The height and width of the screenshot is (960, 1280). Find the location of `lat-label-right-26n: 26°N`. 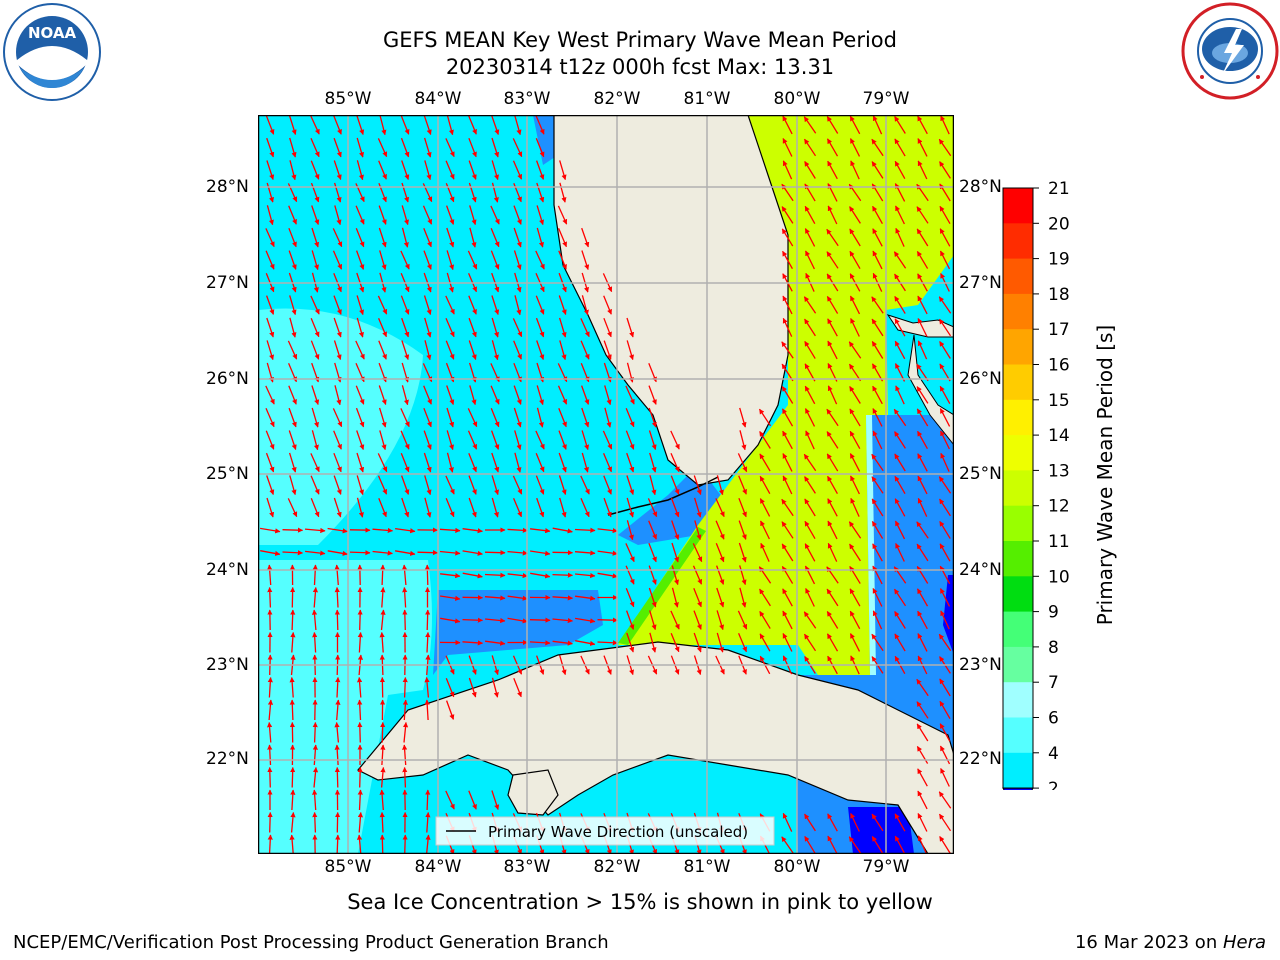

lat-label-right-26n: 26°N is located at coordinates (980, 379).